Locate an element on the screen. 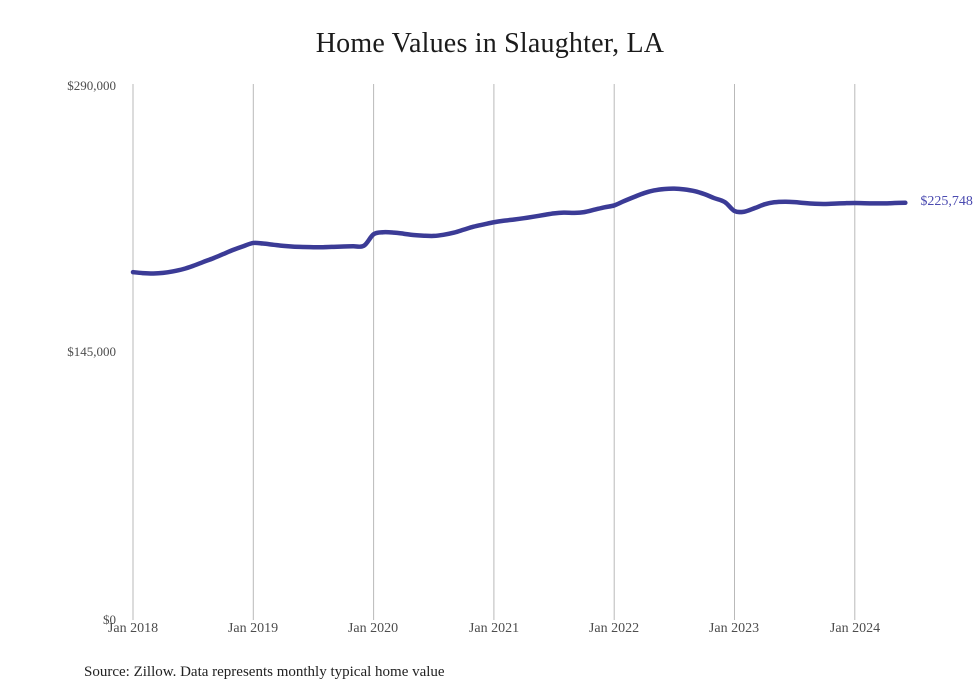 The image size is (980, 699). x-tick-label-3: Jan 2021 is located at coordinates (494, 628).